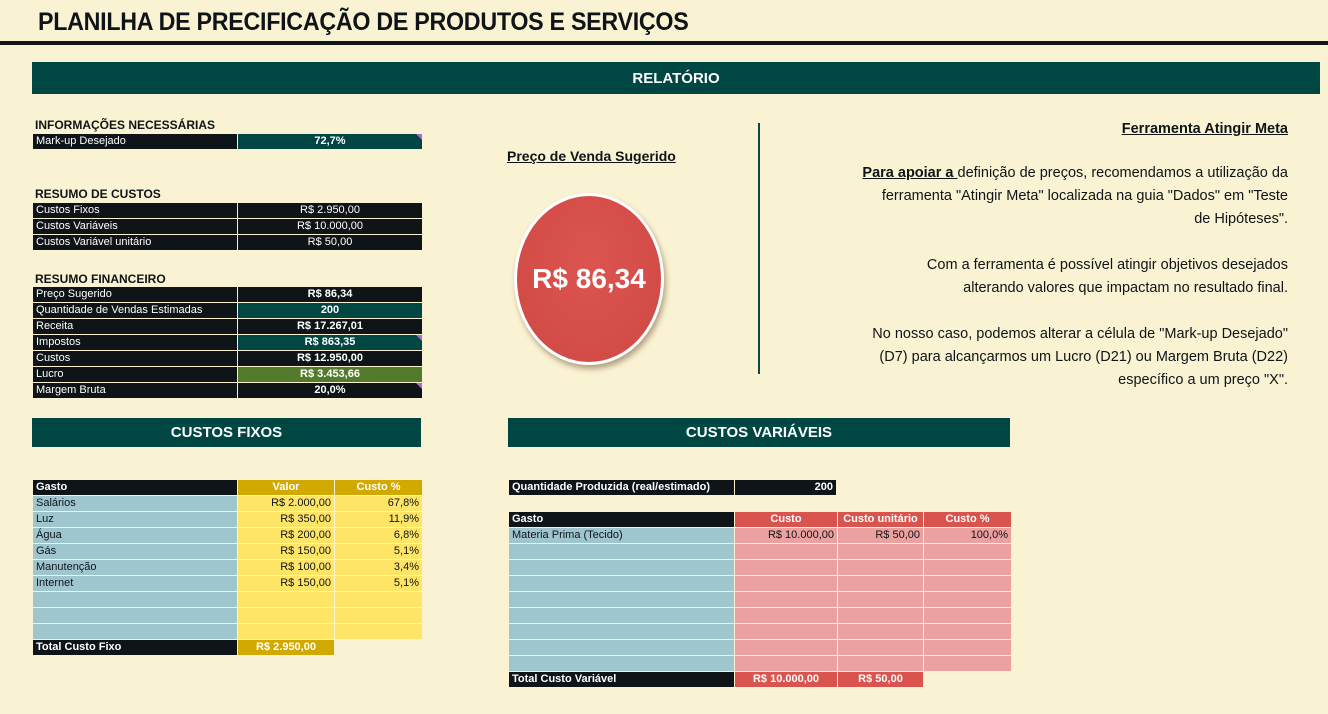 Image resolution: width=1328 pixels, height=714 pixels. I want to click on table-row: Quantidade de Vendas Estimadas 200, so click(227, 310).